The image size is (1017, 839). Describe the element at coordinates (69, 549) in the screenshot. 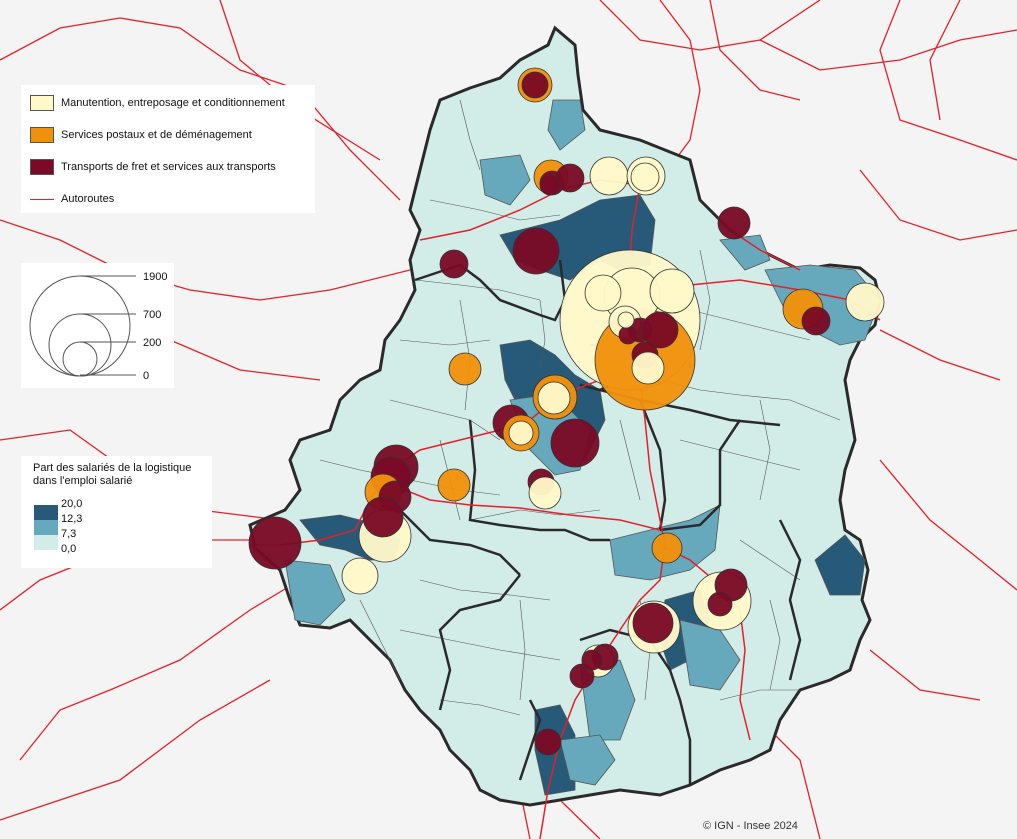

I see `break-0: 0,0` at that location.